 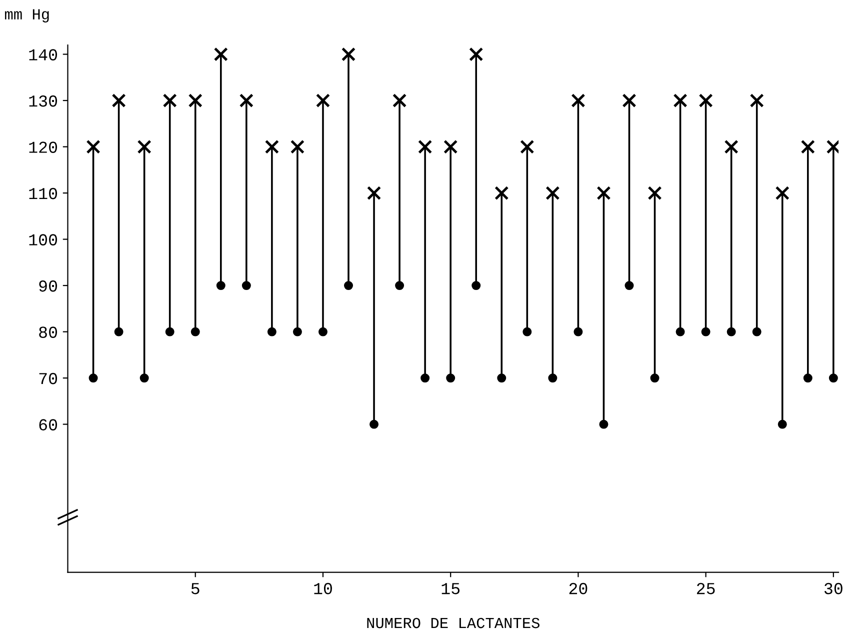 What do you see at coordinates (48, 286) in the screenshot?
I see `y-tick-label: 90` at bounding box center [48, 286].